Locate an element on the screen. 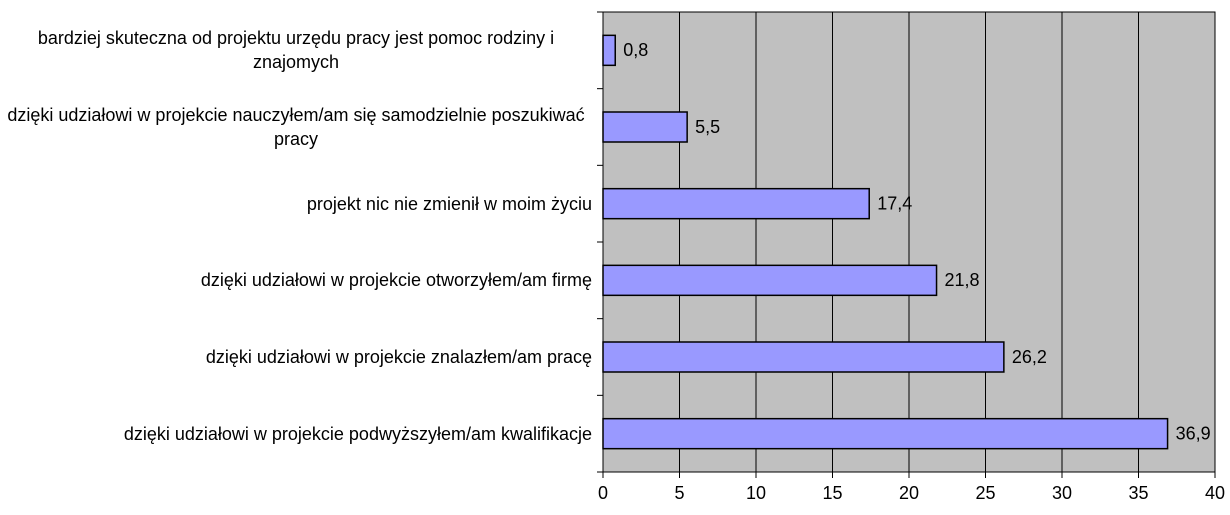 The width and height of the screenshot is (1230, 515). x-tick-label: 5 is located at coordinates (679, 493).